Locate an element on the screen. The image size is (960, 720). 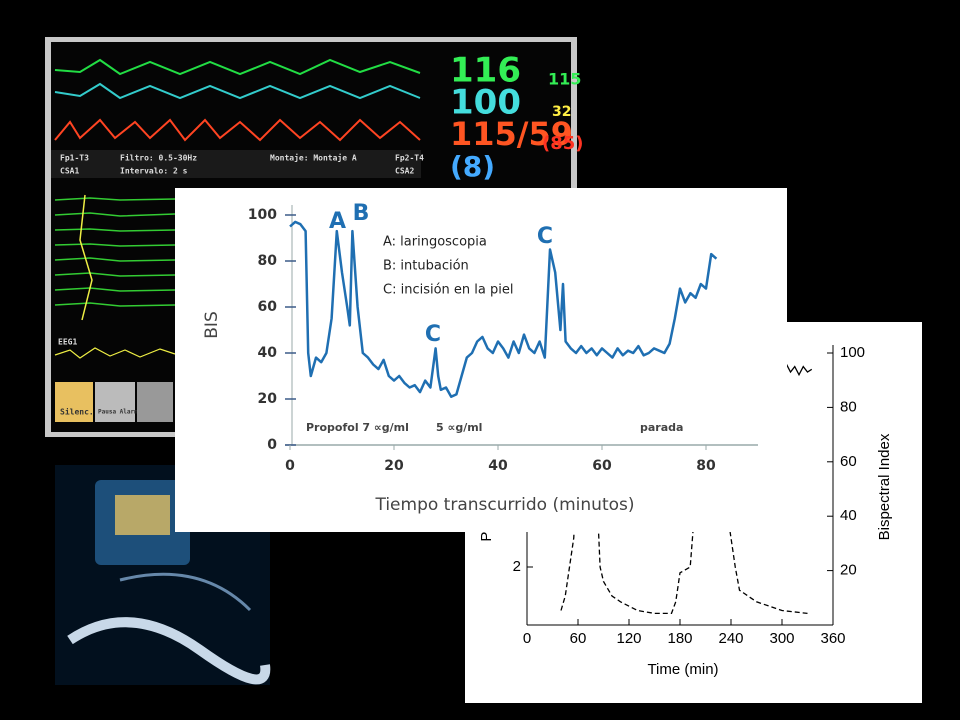
y-tick-label: 100 is located at coordinates (262, 215).